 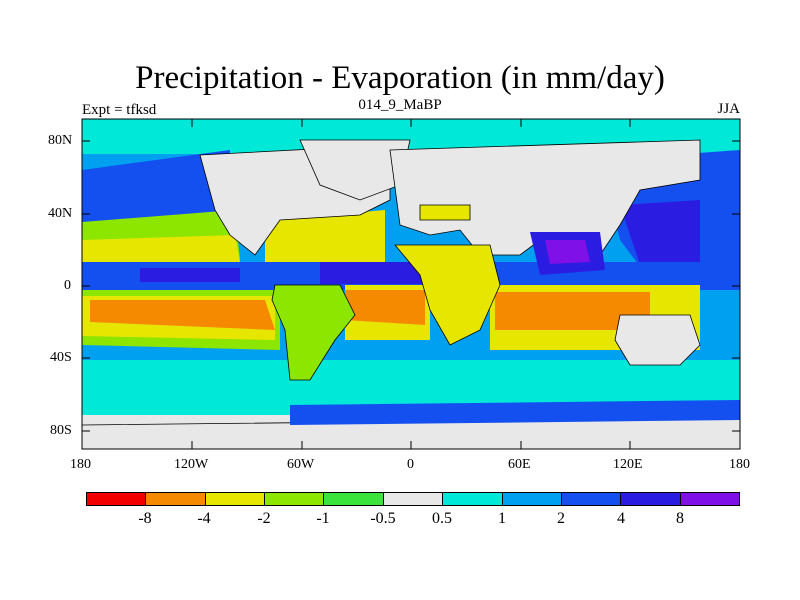 What do you see at coordinates (190, 275) in the screenshot?
I see `itcz-core` at bounding box center [190, 275].